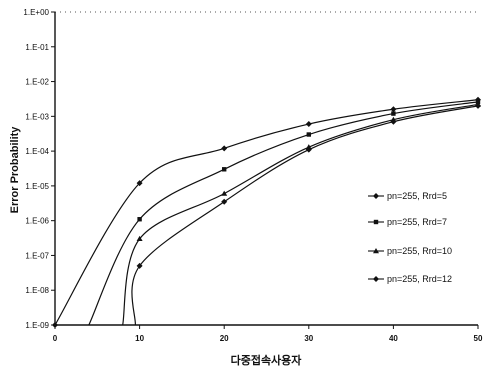 This screenshot has width=483, height=370. What do you see at coordinates (37, 116) in the screenshot?
I see `y-tick-label: 1.E-03` at bounding box center [37, 116].